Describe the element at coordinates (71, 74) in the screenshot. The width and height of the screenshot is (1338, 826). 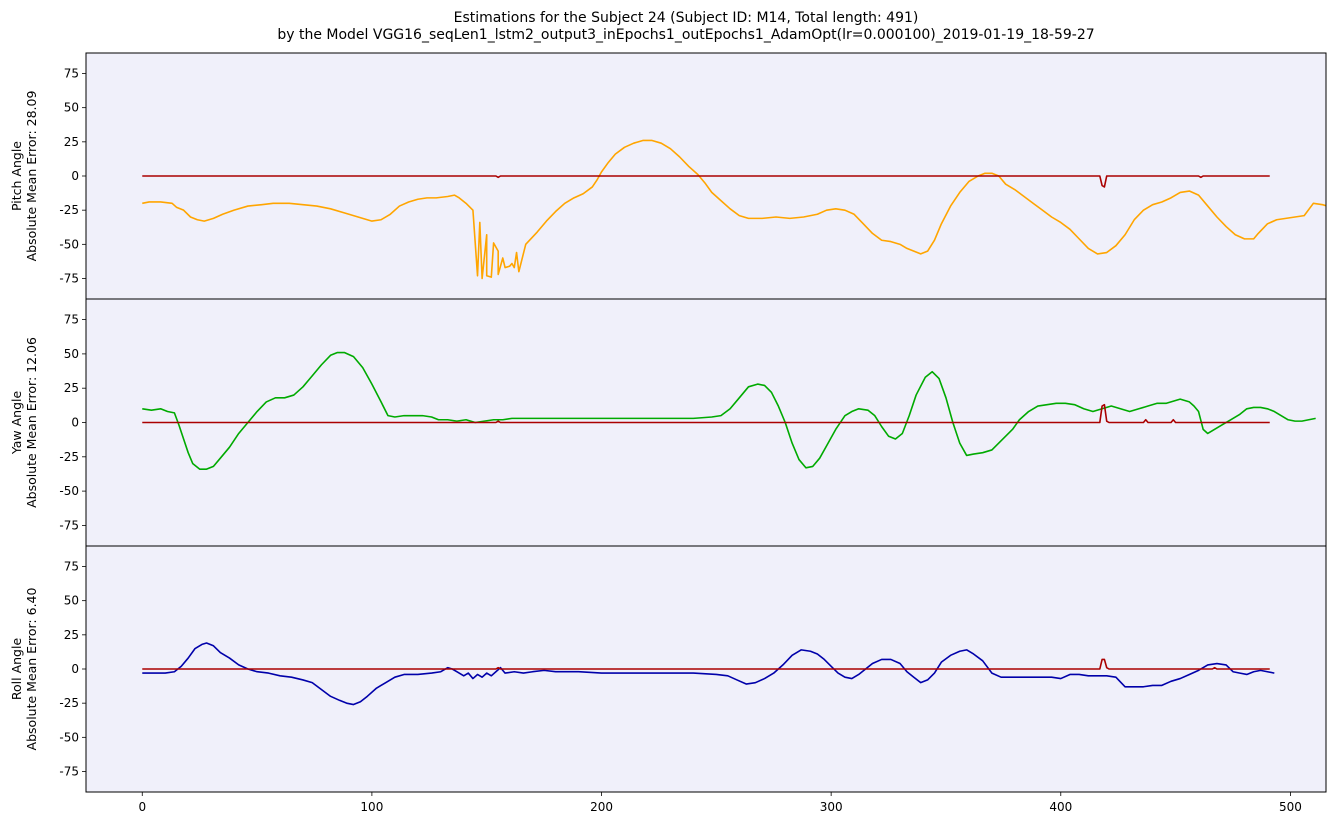
I see `pitch-ytick-label: 75` at that location.